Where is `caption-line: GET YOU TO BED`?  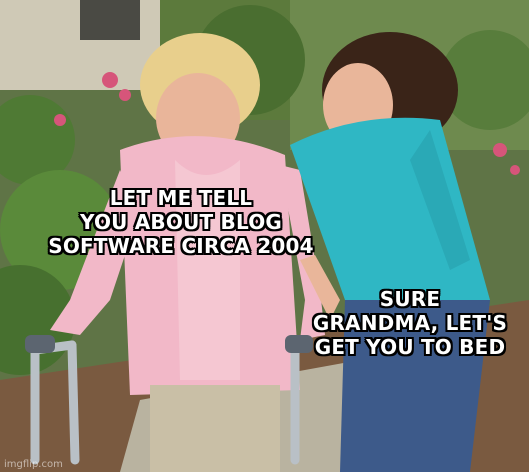 caption-line: GET YOU TO BED is located at coordinates (410, 347).